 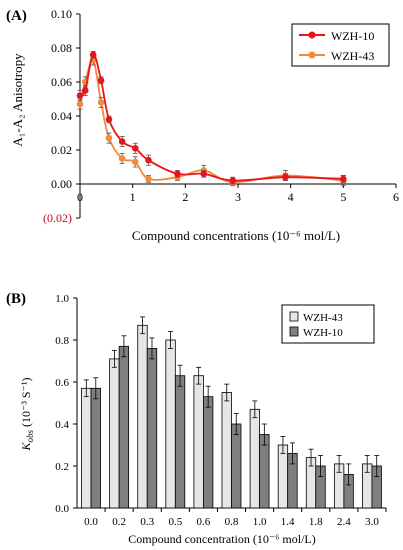 What do you see at coordinates (62, 299) in the screenshot?
I see `panel-b-y-tick-label: 1.0` at bounding box center [62, 299].